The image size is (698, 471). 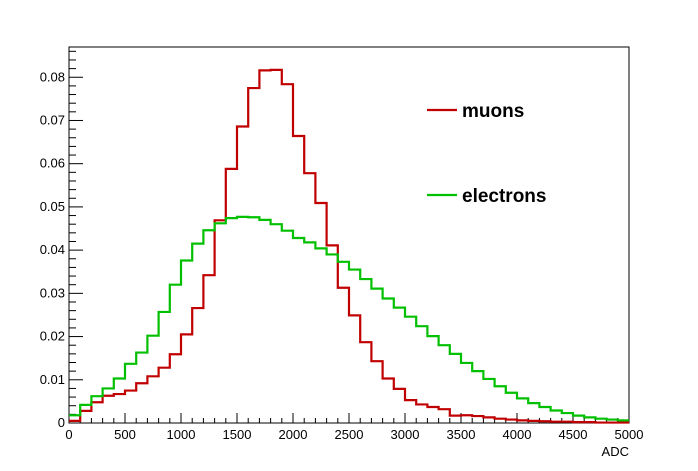 I want to click on x-axis-title: ADC, so click(x=615, y=451).